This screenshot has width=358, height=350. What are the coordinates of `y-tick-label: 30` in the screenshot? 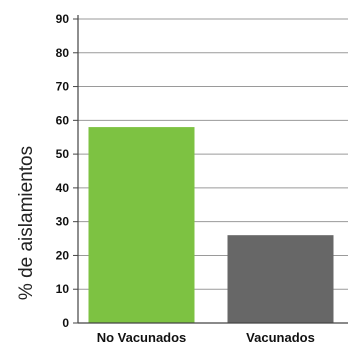 It's located at (63, 222).